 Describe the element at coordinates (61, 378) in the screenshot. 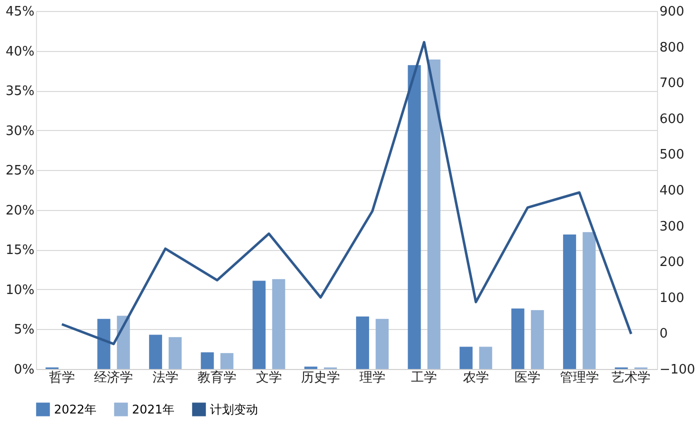

I see `x-tick-label: 哲学` at that location.